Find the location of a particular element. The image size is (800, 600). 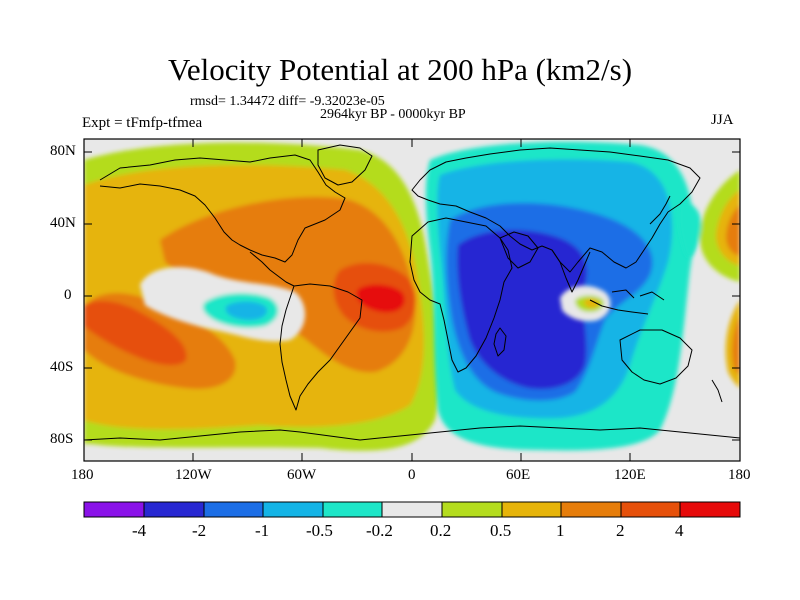

colorbar-label: 0.2 is located at coordinates (441, 530).